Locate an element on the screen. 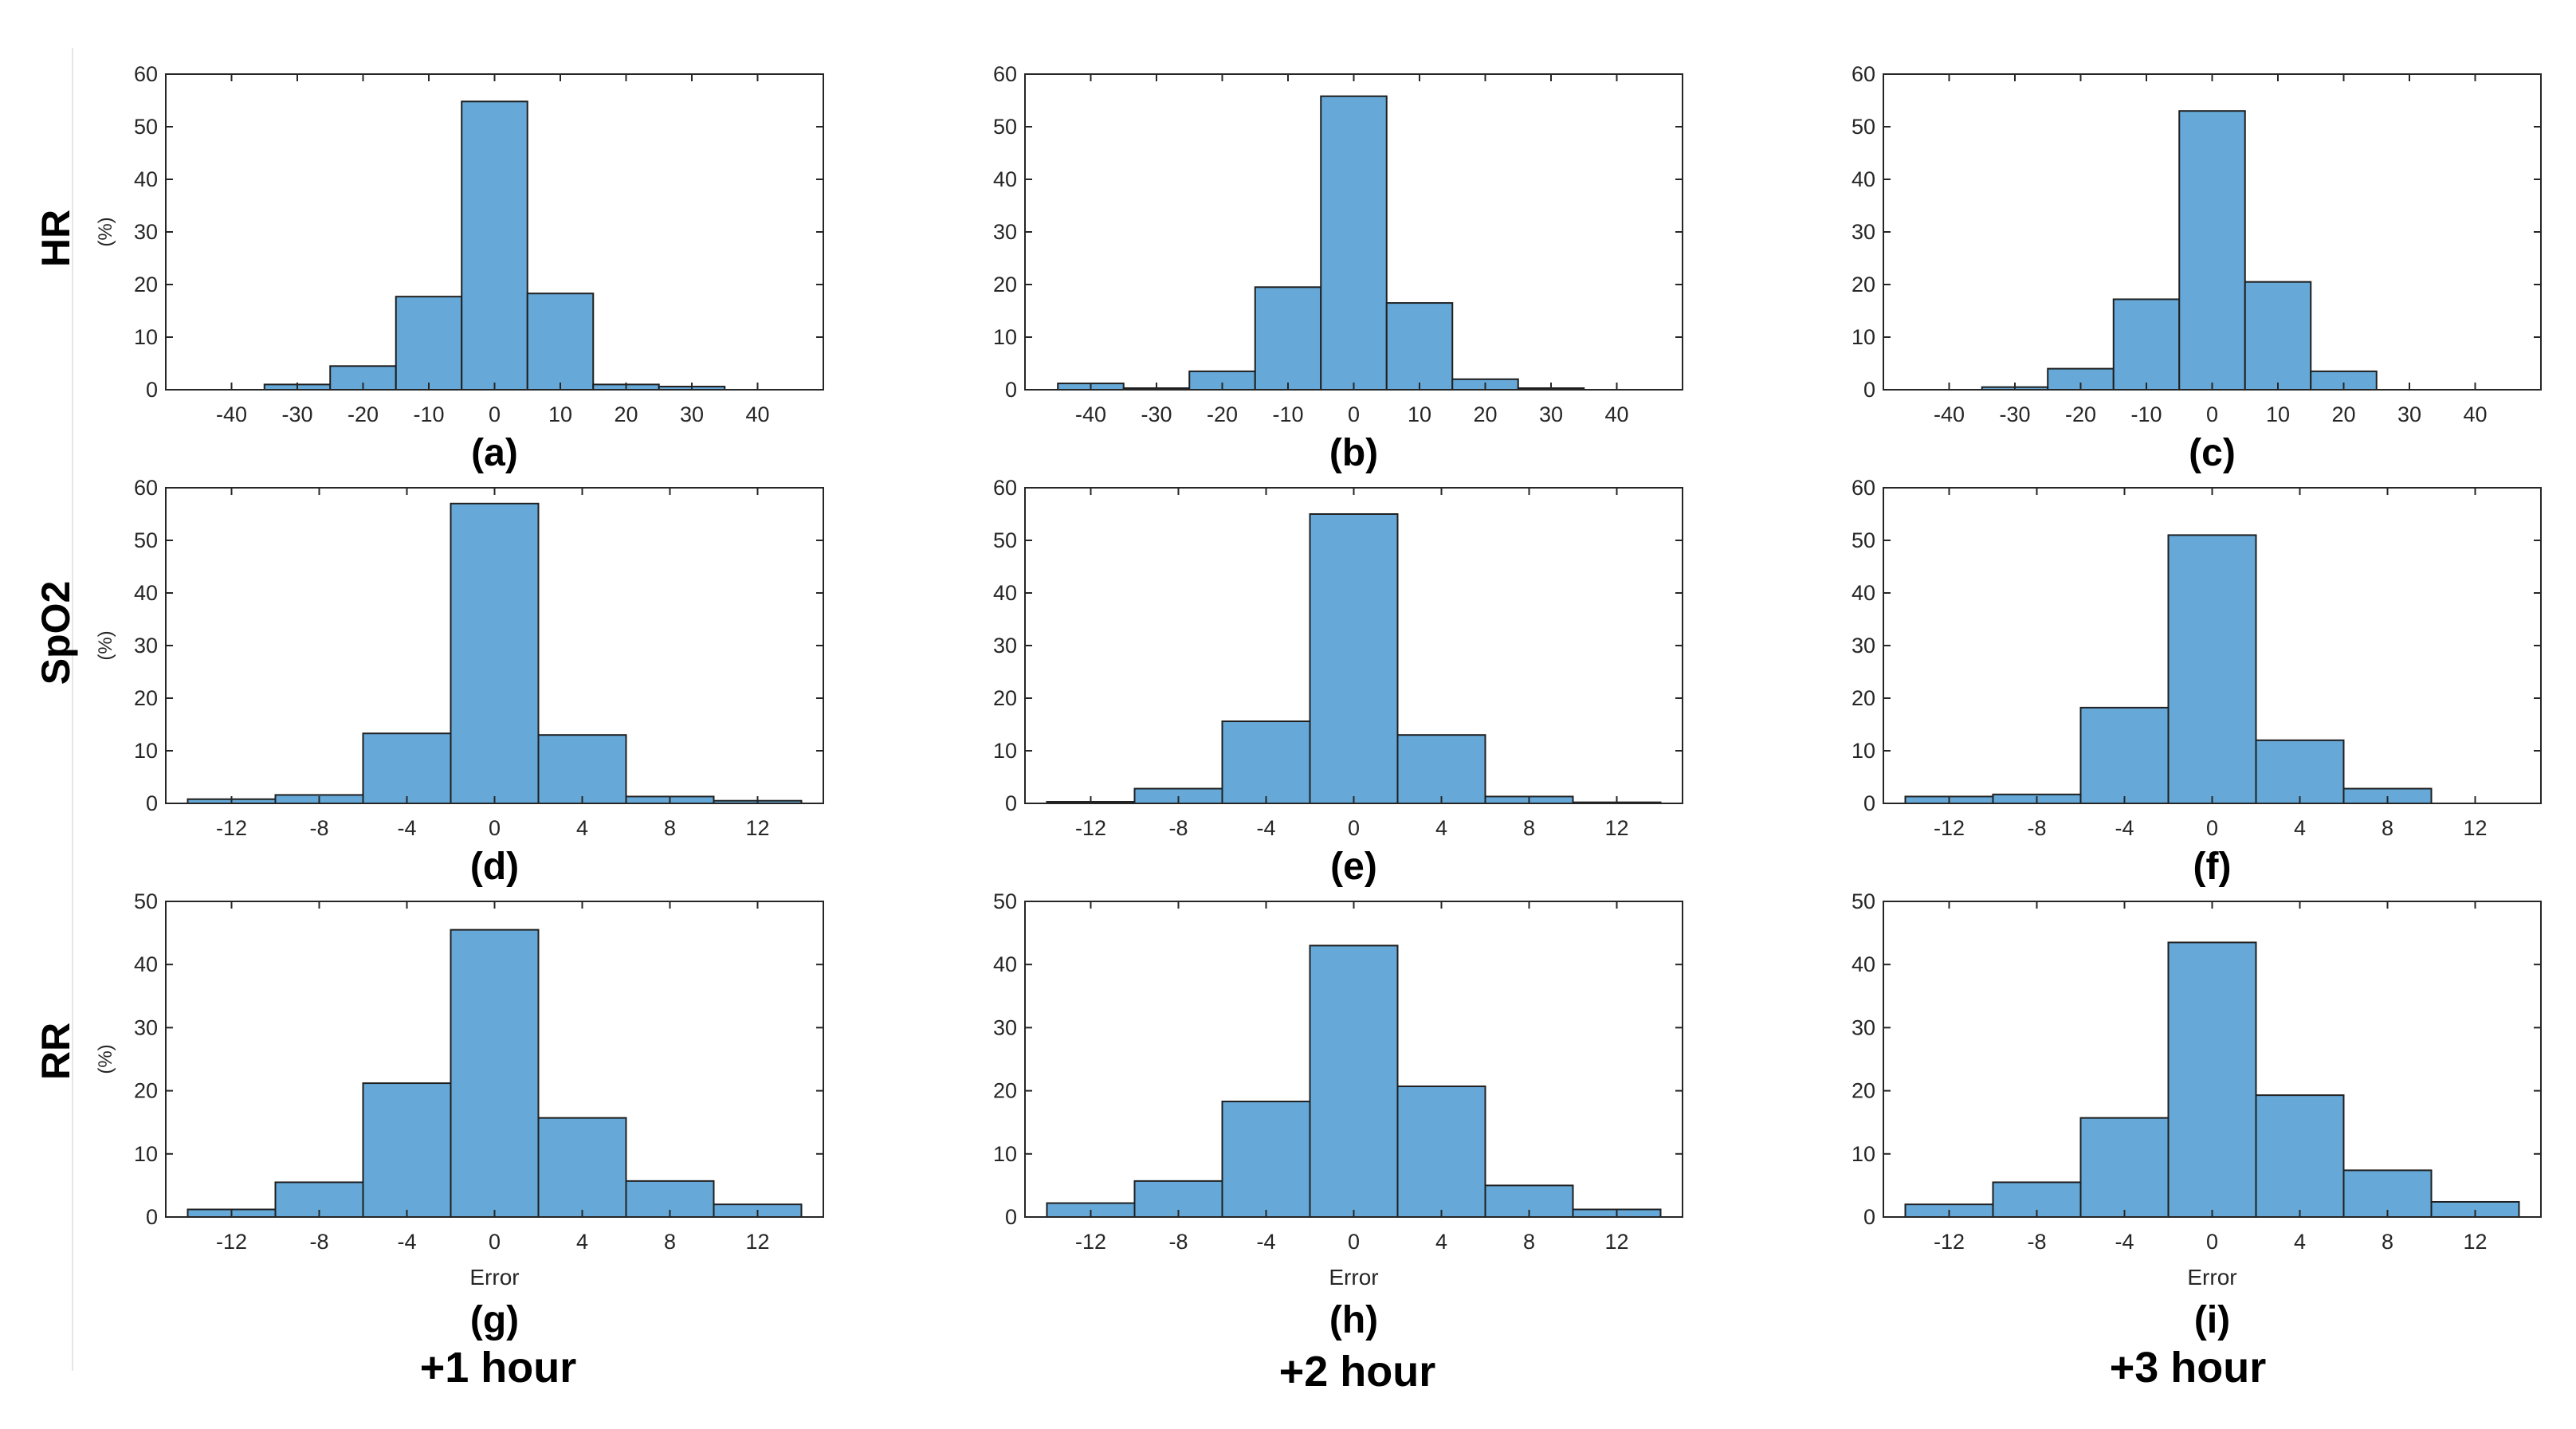  panel-label: (b) is located at coordinates (1353, 453).